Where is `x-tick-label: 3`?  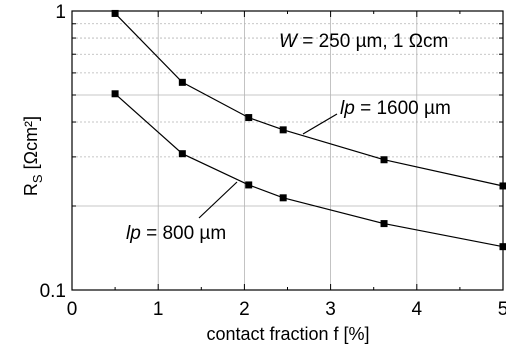
x-tick-label: 3 is located at coordinates (330, 309).